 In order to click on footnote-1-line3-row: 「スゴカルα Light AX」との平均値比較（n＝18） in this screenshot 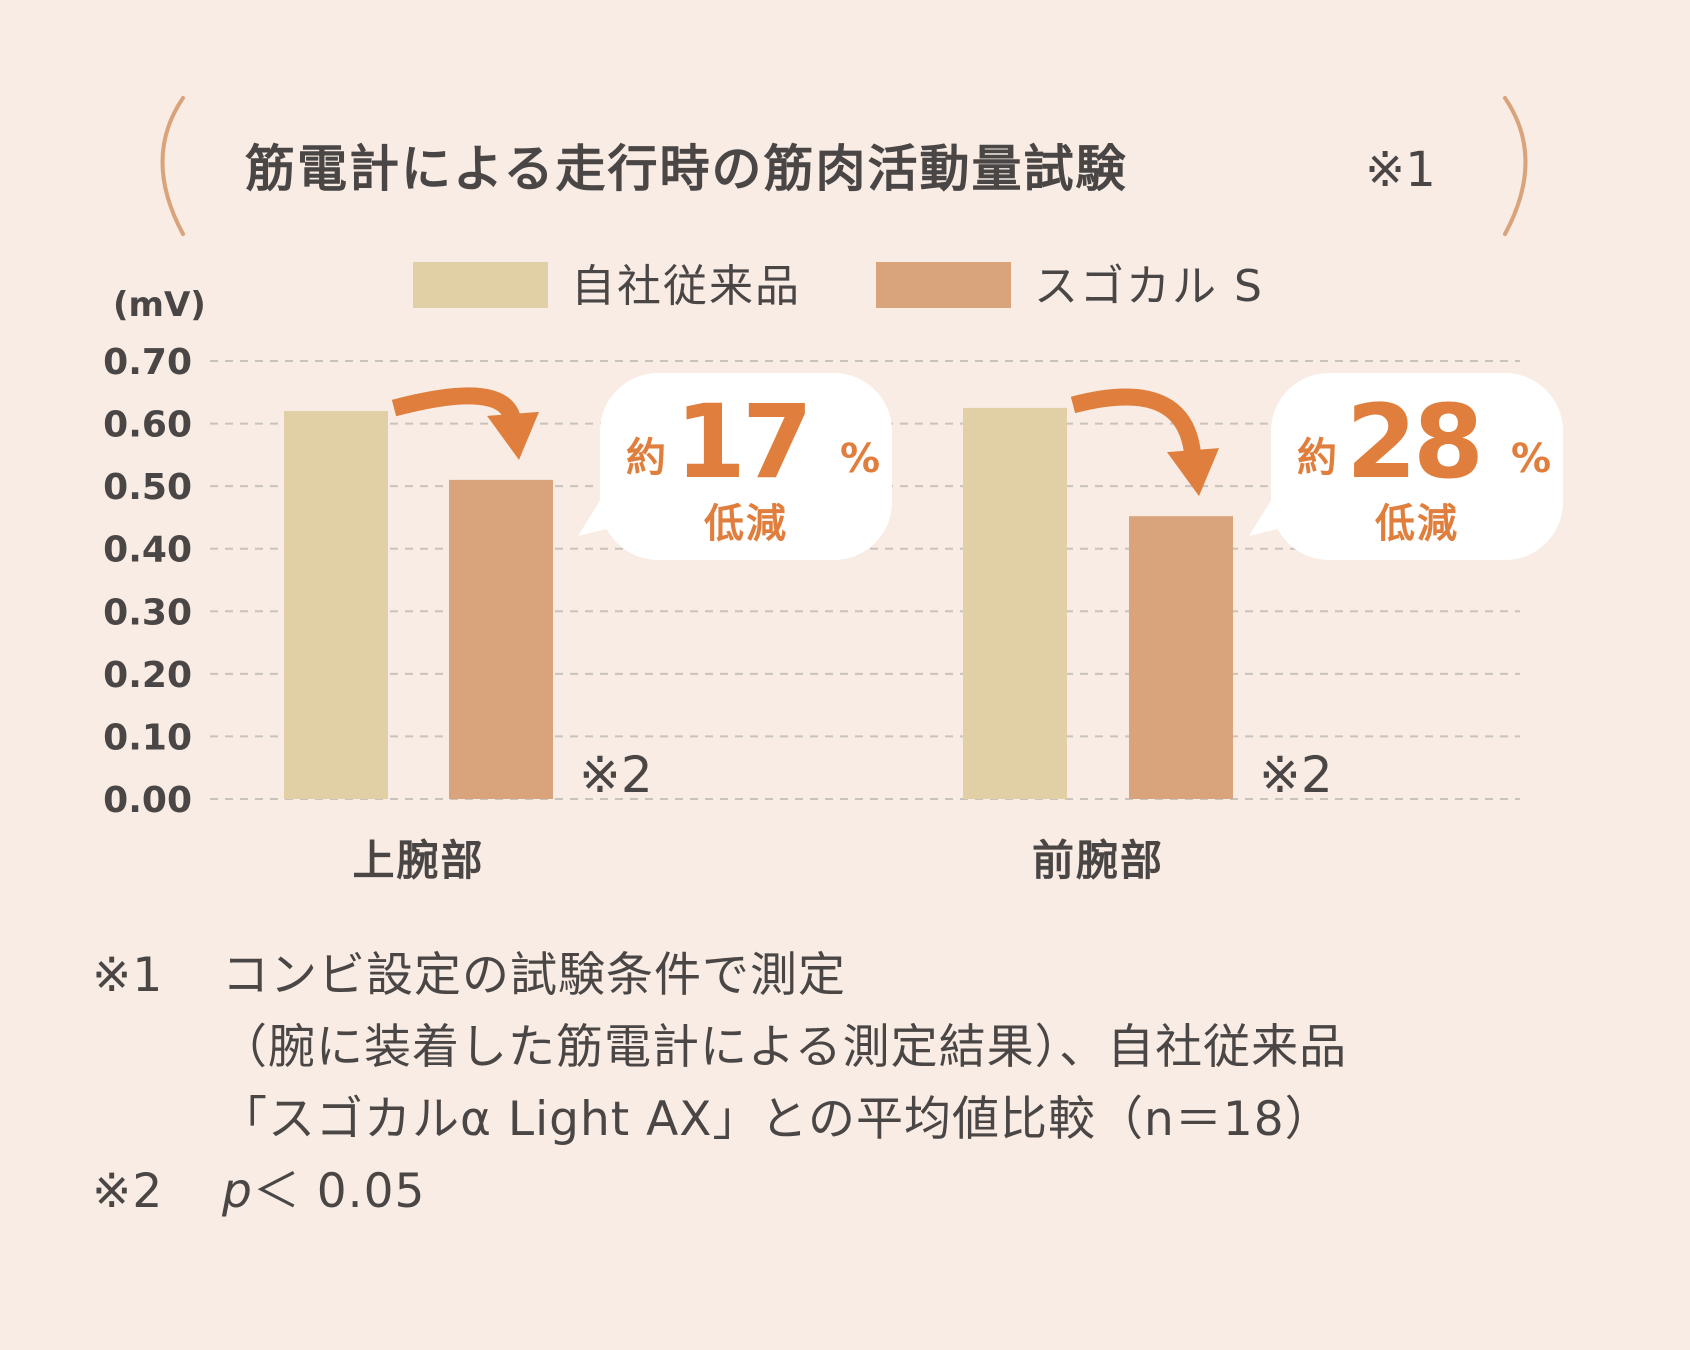, I will do `click(719, 1120)`.